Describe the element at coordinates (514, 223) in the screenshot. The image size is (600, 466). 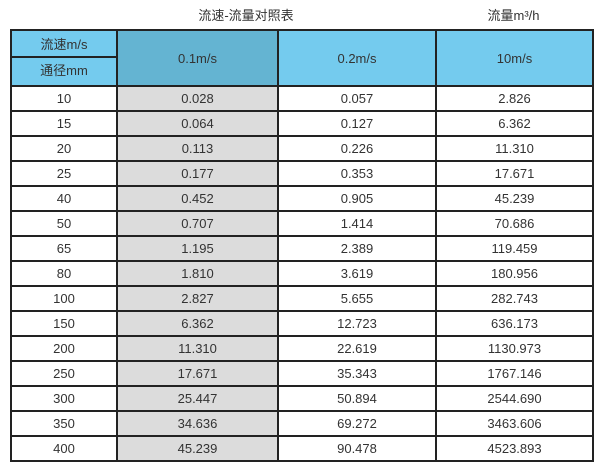
I see `flow-value-cell: 70.686` at that location.